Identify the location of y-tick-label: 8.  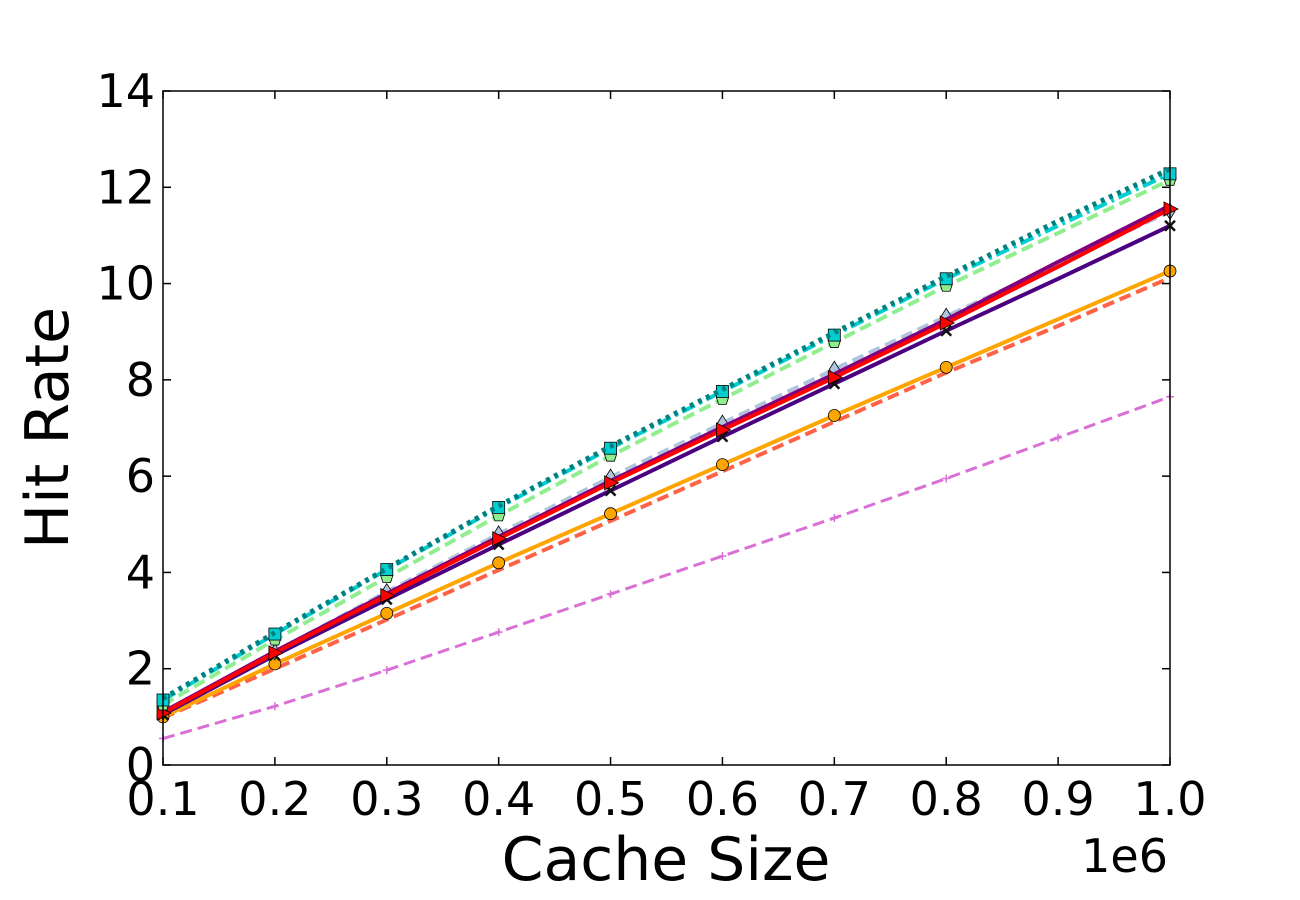
(140, 380).